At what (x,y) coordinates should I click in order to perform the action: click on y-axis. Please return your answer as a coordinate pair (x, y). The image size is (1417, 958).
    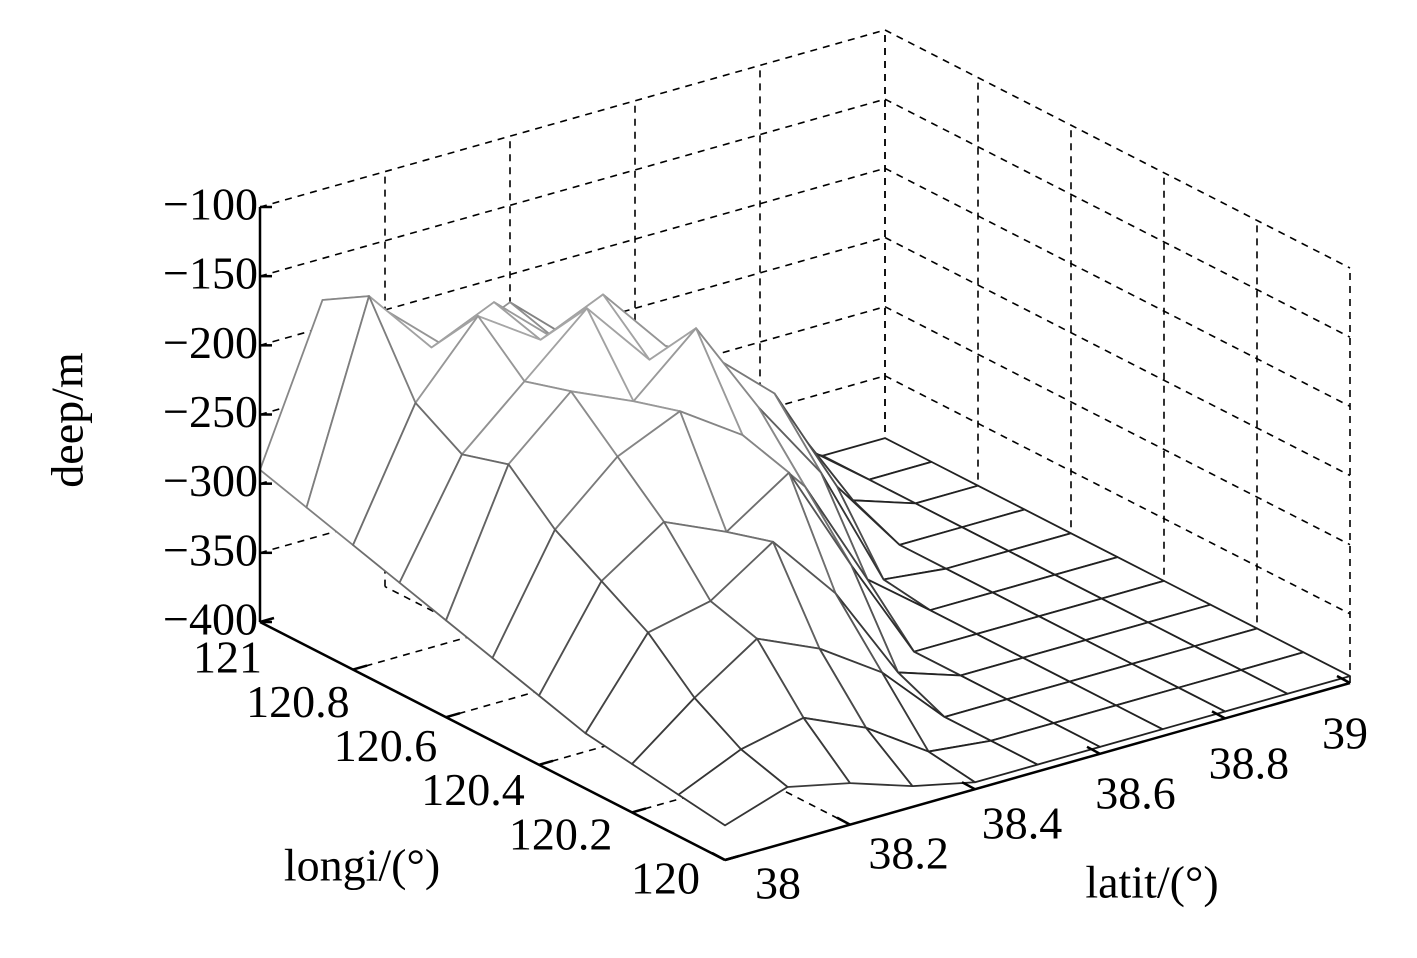
    Looking at the image, I should click on (492, 741).